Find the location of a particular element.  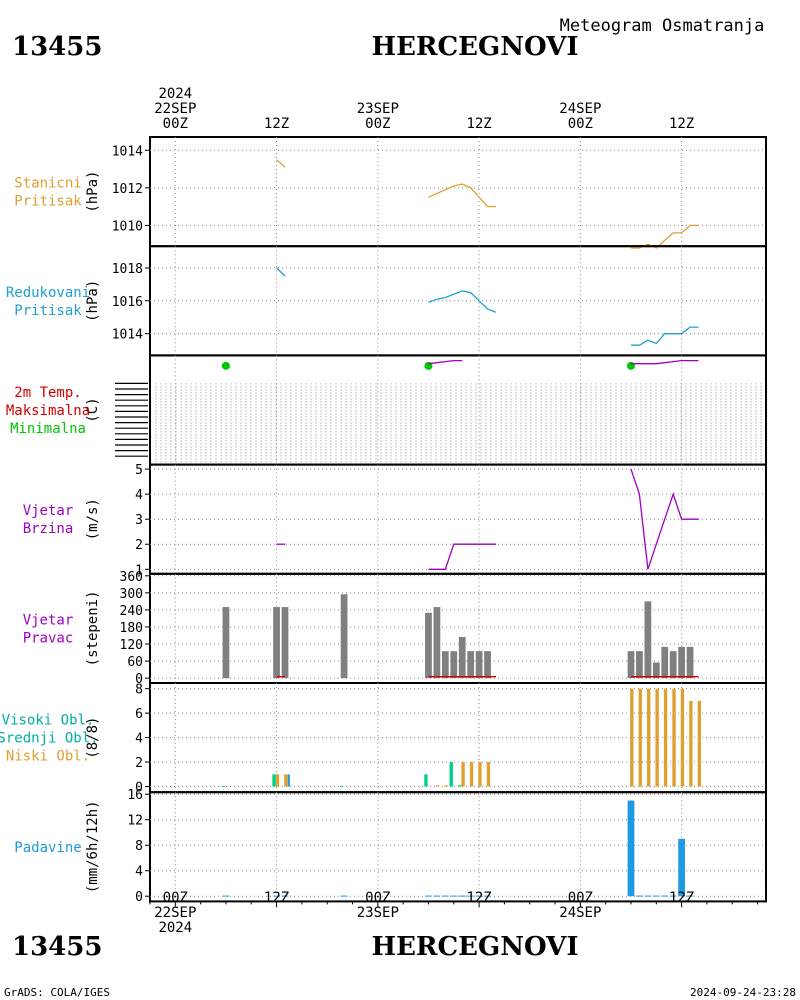

panel-wind-speed: 1 2 3 4 5 (m/s) Vjetar Brzina is located at coordinates (395, 520).